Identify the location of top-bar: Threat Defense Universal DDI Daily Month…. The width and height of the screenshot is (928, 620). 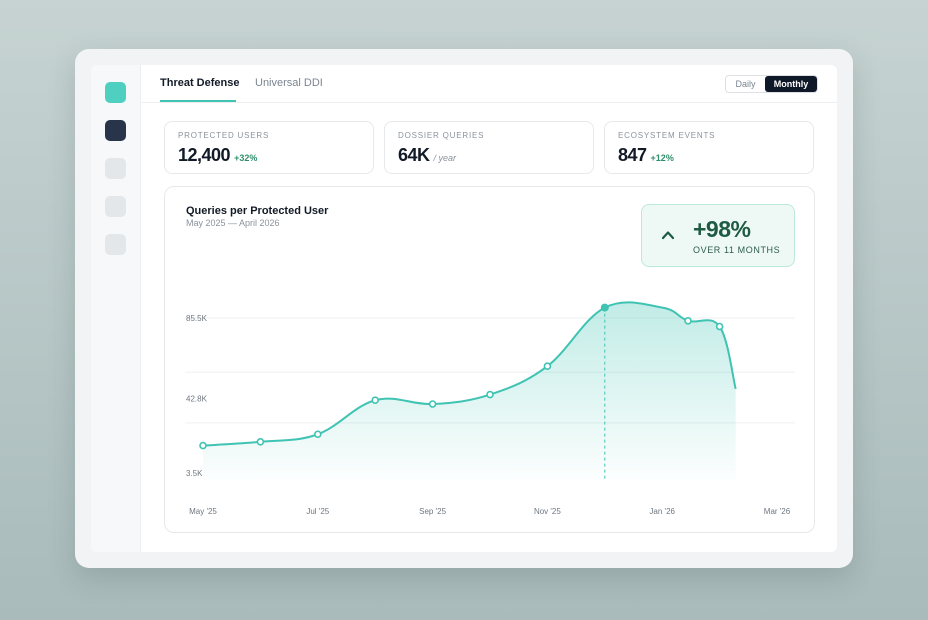
(489, 84).